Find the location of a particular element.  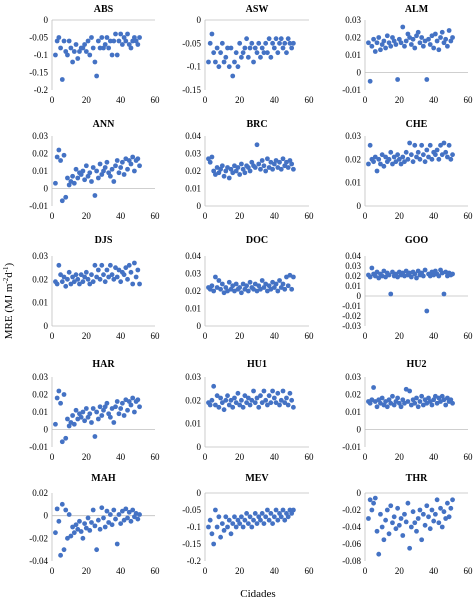

panel-mev: MEV -0.2 -0.15 -0.1 -0.05 0 0 20 40 60 is located at coordinates (248, 524).